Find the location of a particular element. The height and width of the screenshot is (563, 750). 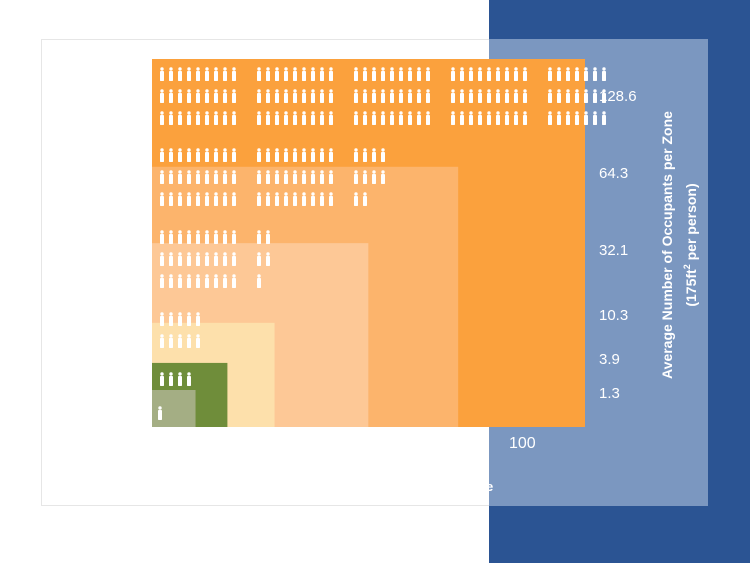

tick-label-10-3: 10.3 is located at coordinates (614, 315).